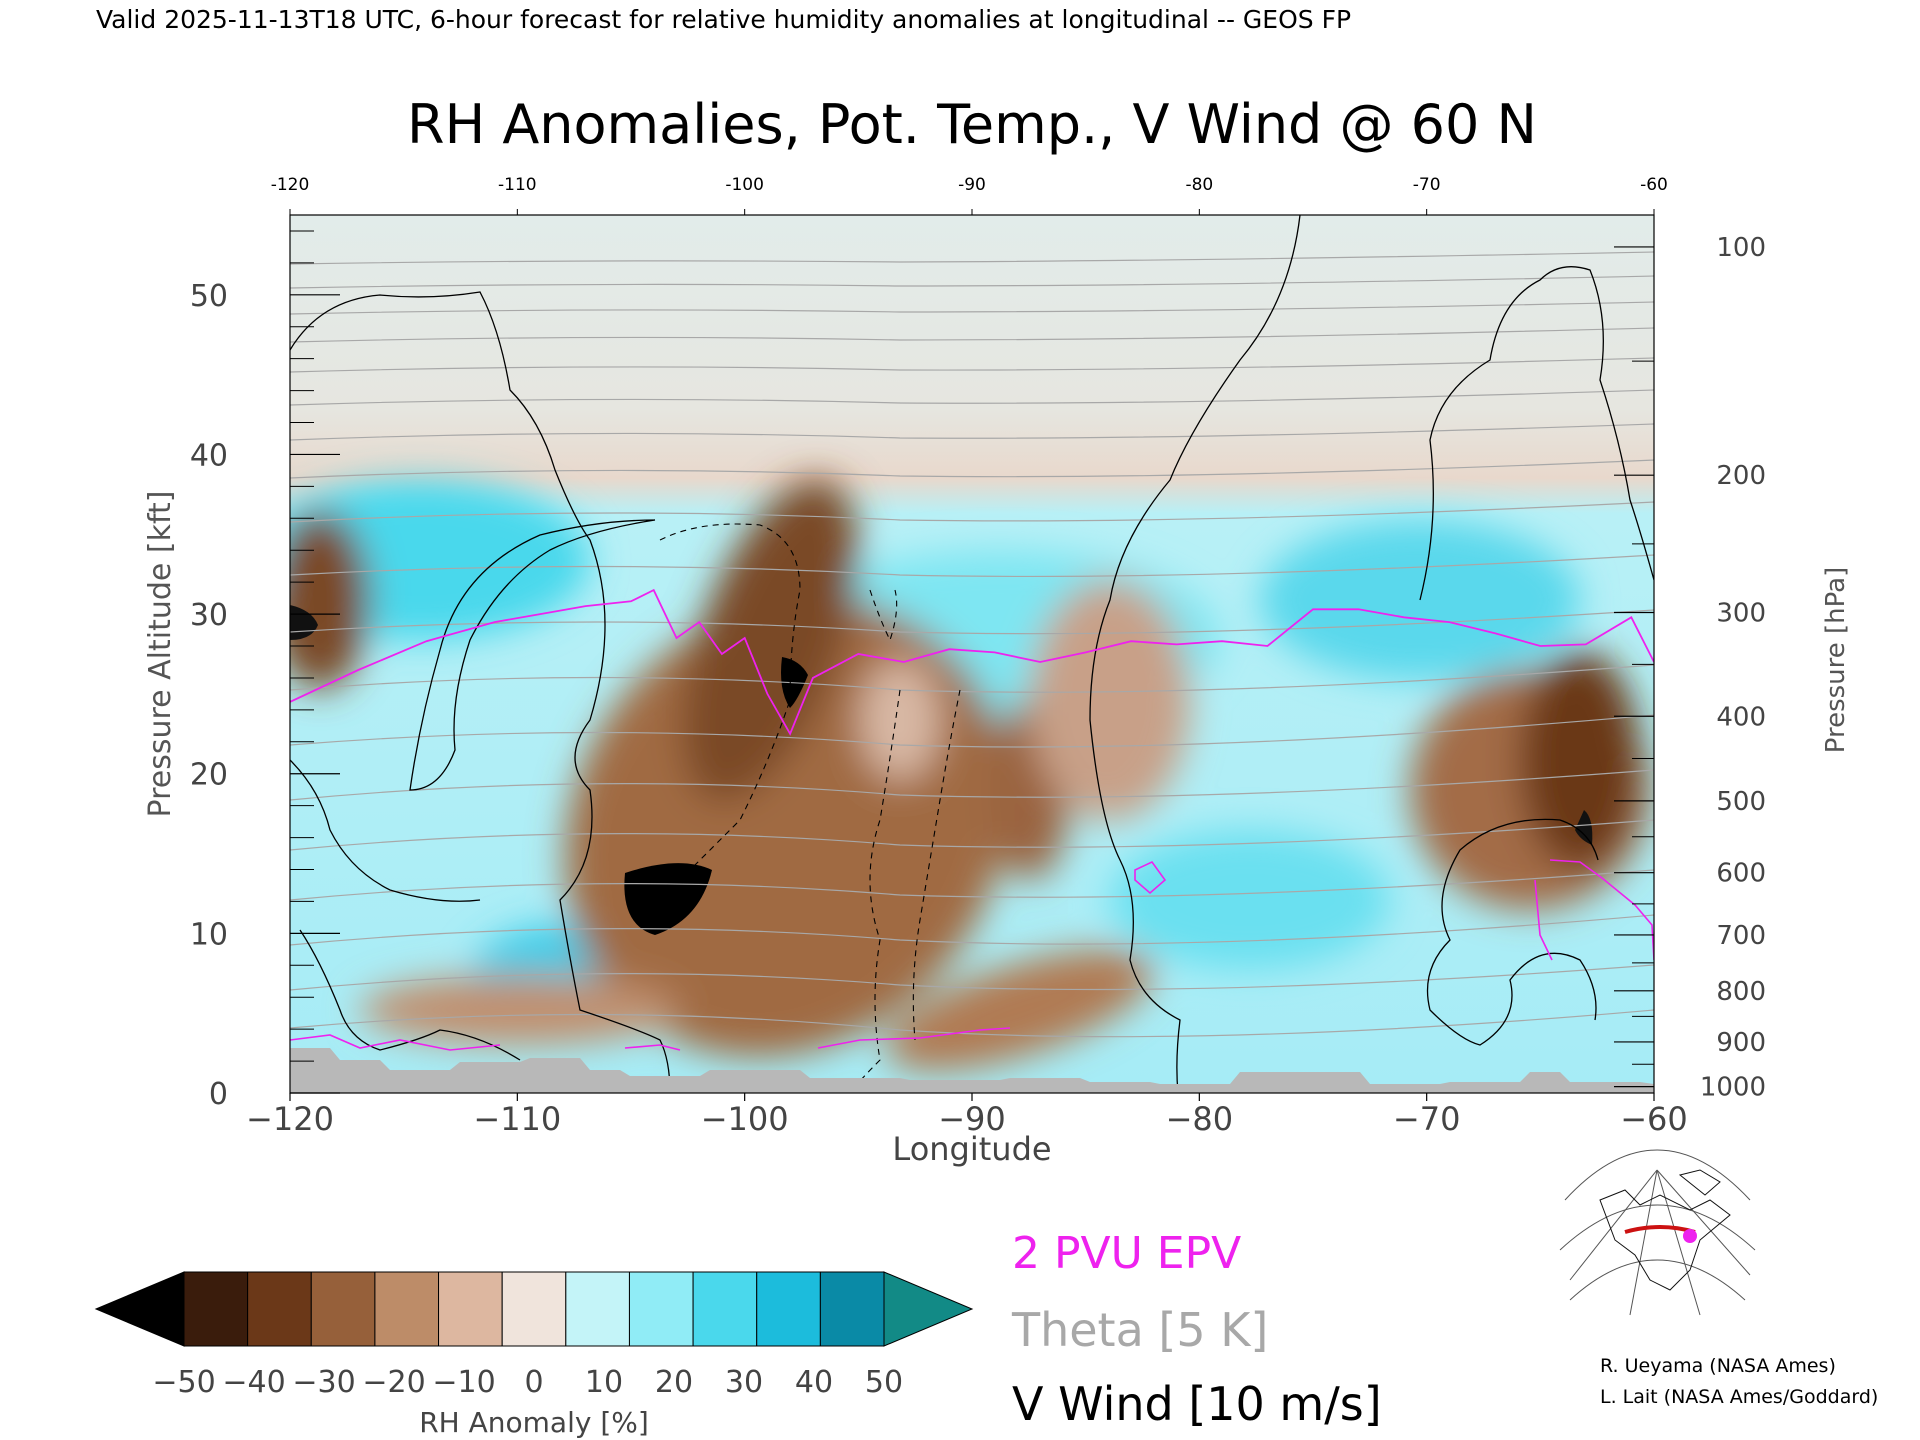 The width and height of the screenshot is (1920, 1440). I want to click on rh-colorbar, so click(534, 1309).